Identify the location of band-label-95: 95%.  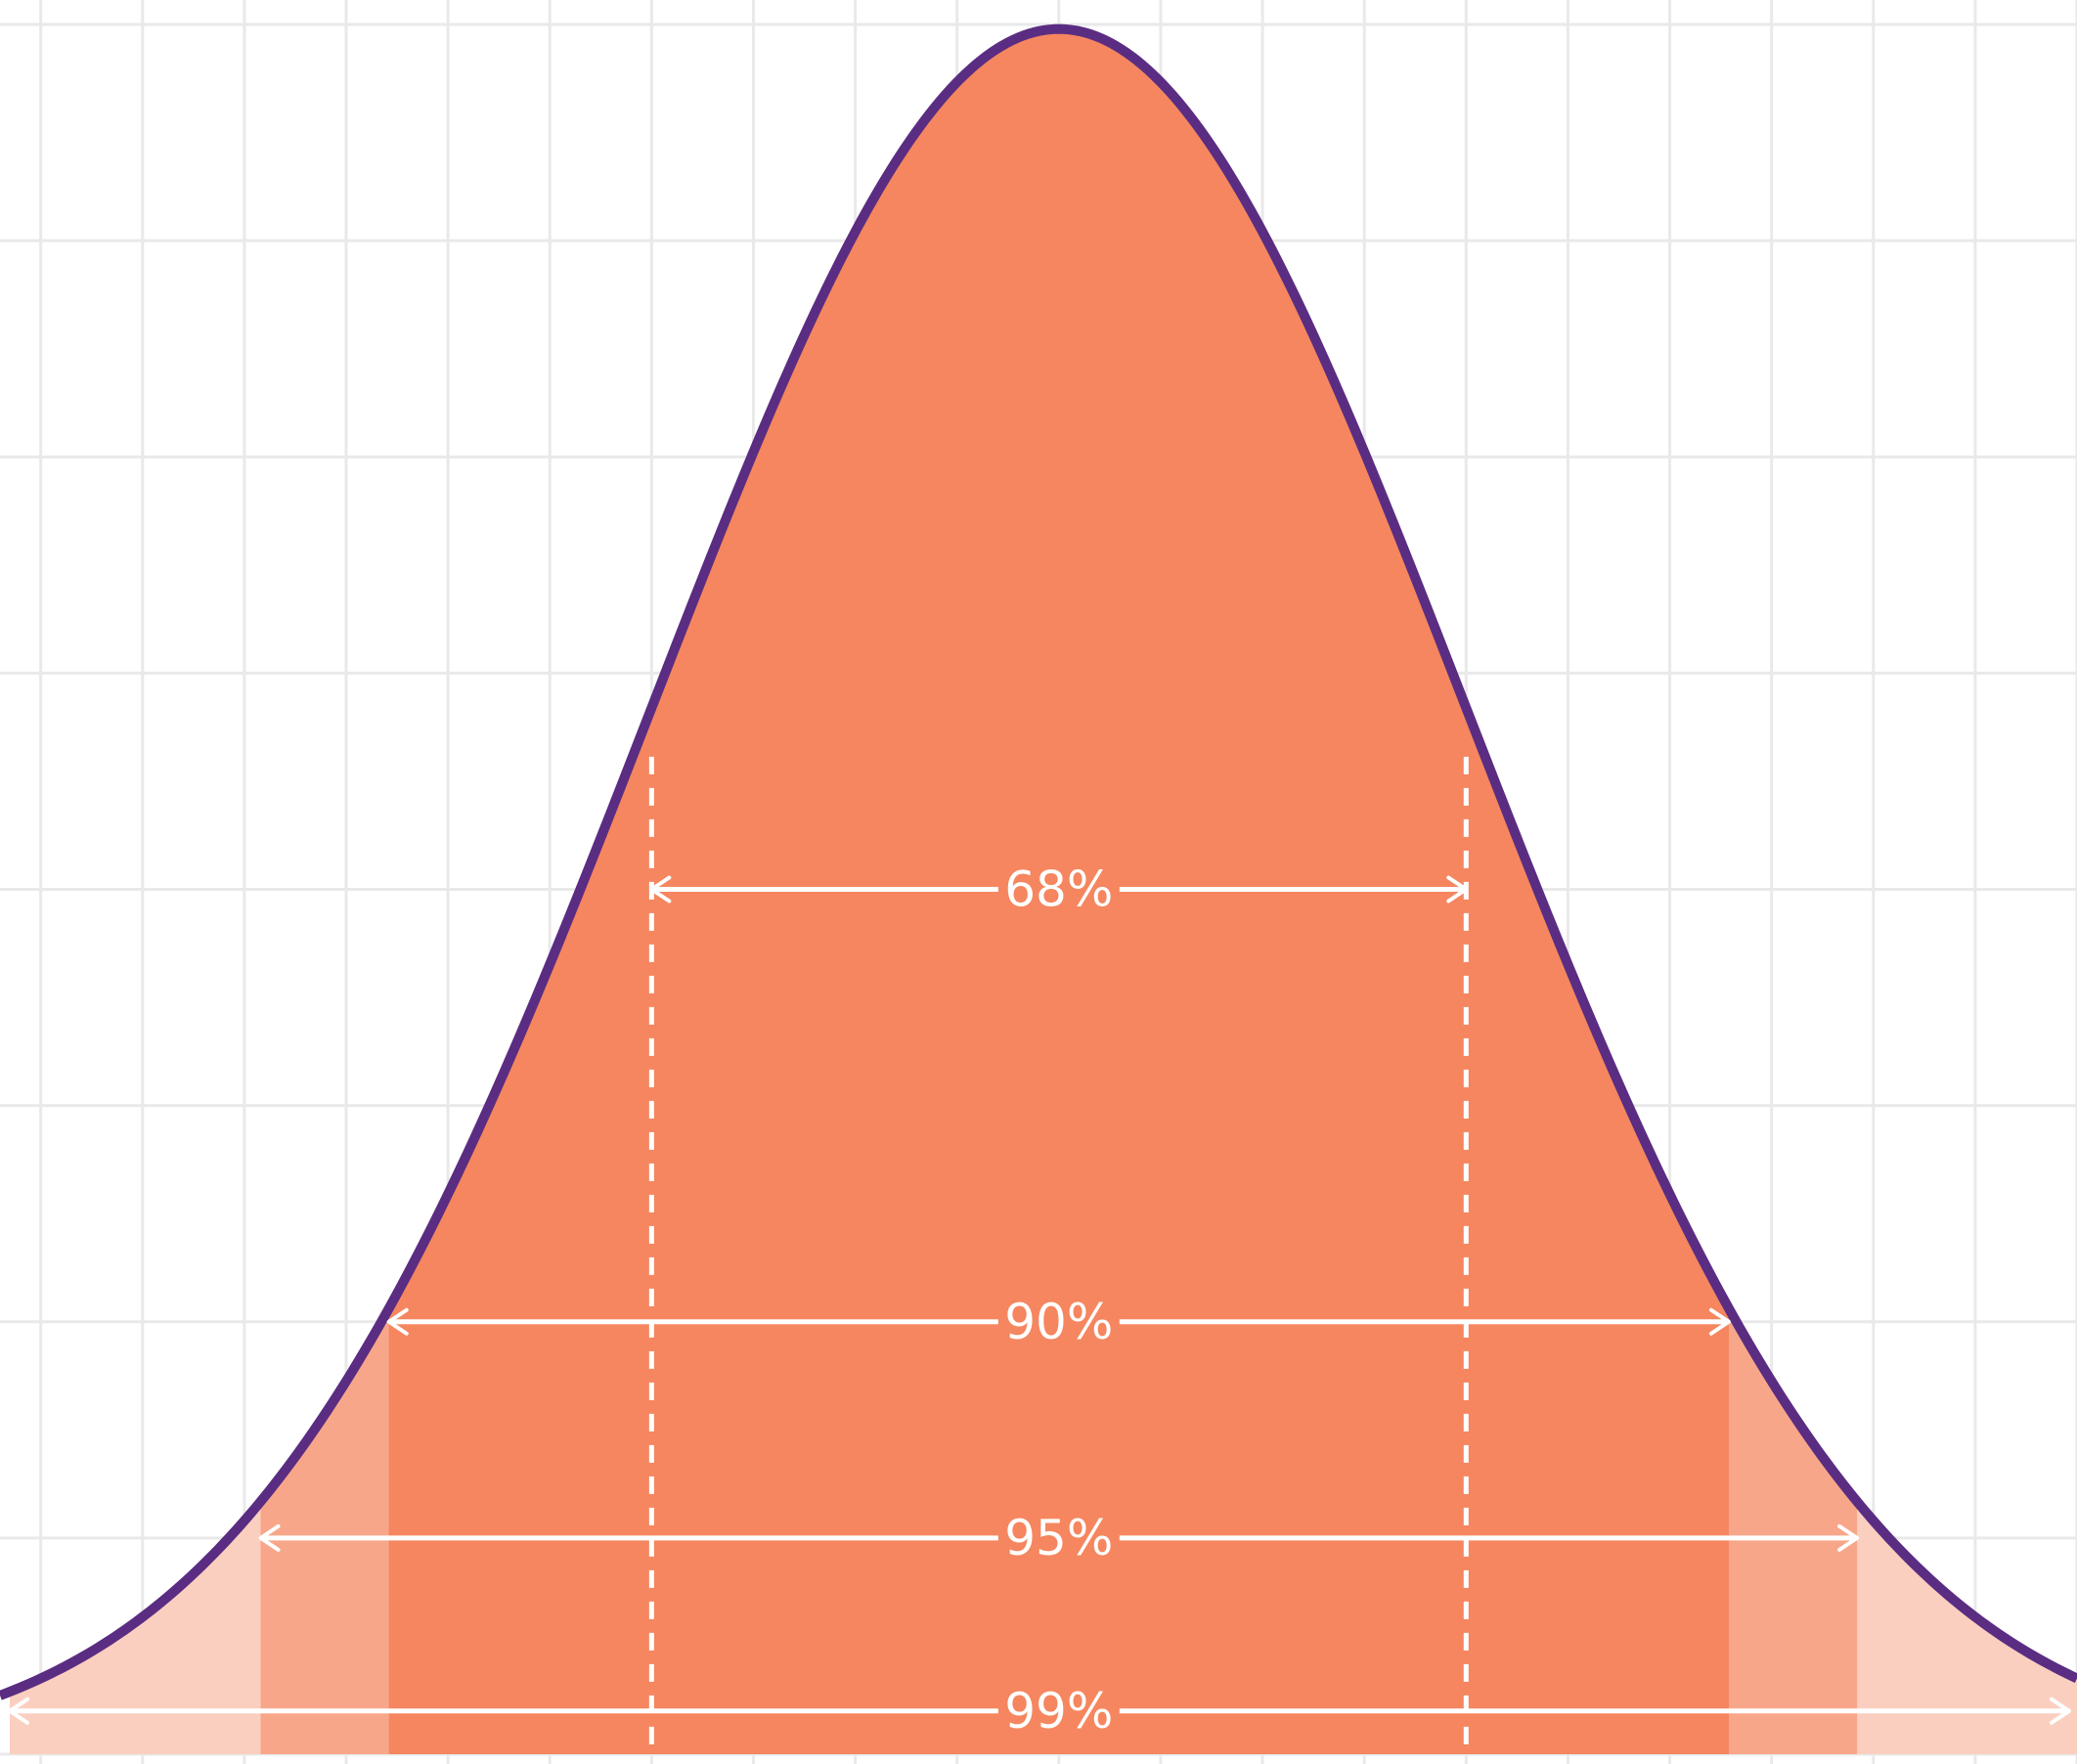
(1059, 1538).